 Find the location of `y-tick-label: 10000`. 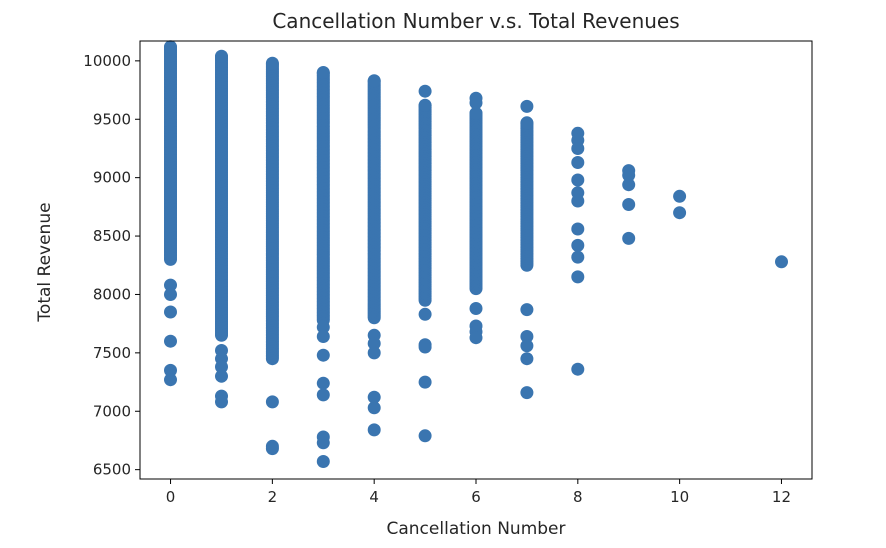

y-tick-label: 10000 is located at coordinates (107, 61).